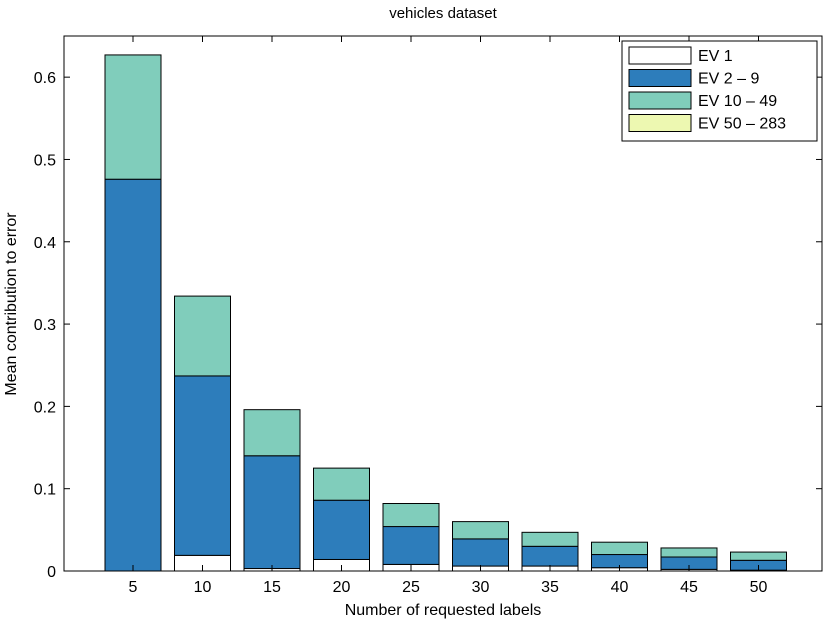 The width and height of the screenshot is (830, 627). I want to click on y-tick-label: 0.1, so click(45, 490).